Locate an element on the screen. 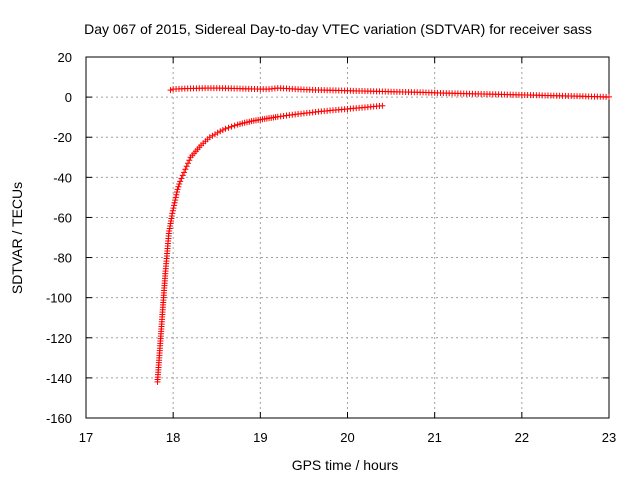  x-tick-label: 19 is located at coordinates (260, 437).